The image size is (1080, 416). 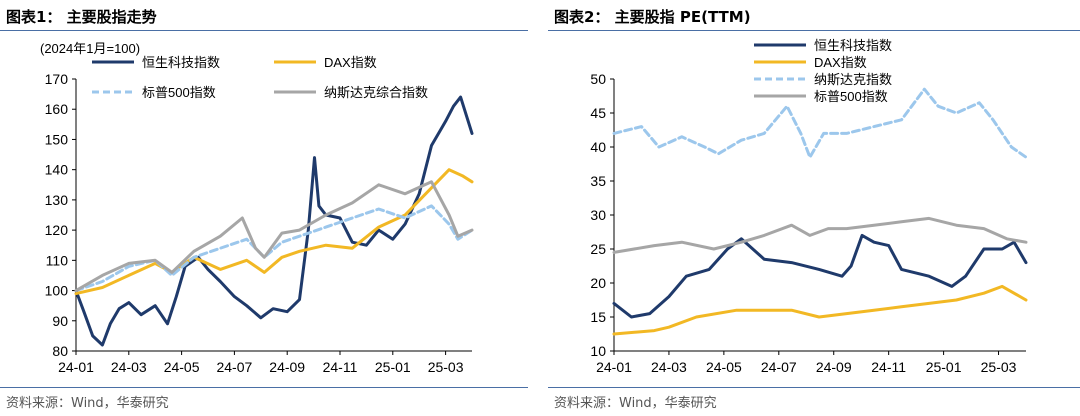 What do you see at coordinates (57, 170) in the screenshot?
I see `y-tick-label: 140` at bounding box center [57, 170].